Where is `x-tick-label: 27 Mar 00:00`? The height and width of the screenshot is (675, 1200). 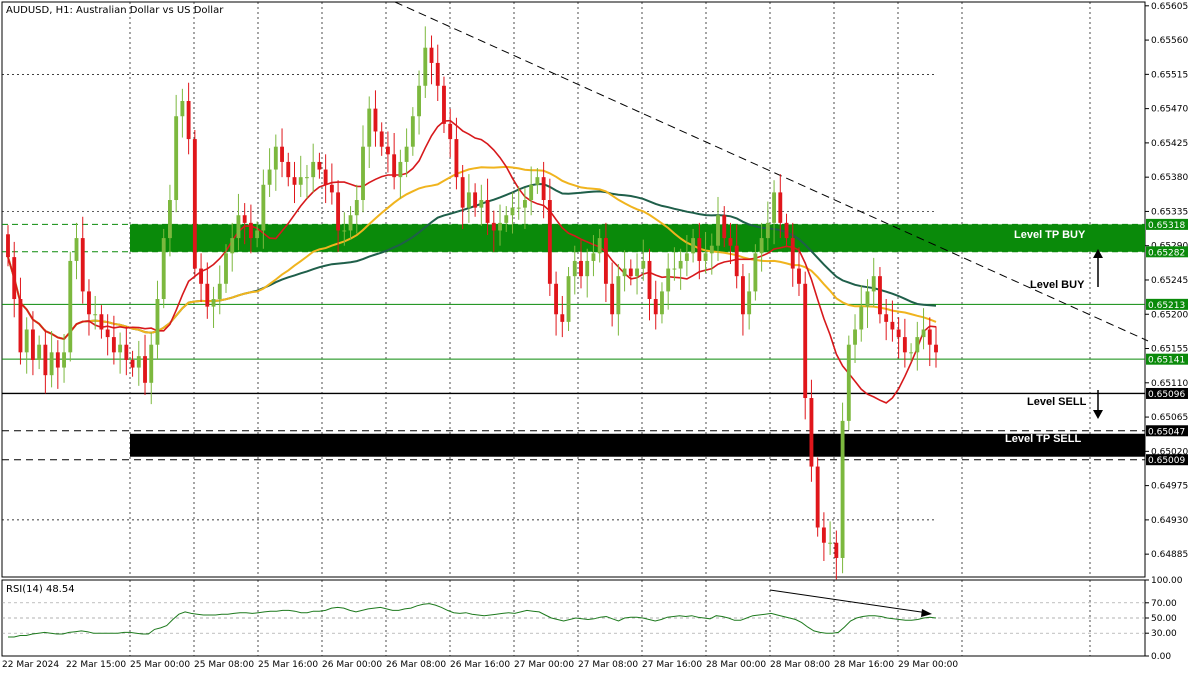
x-tick-label: 27 Mar 00:00 is located at coordinates (544, 665).